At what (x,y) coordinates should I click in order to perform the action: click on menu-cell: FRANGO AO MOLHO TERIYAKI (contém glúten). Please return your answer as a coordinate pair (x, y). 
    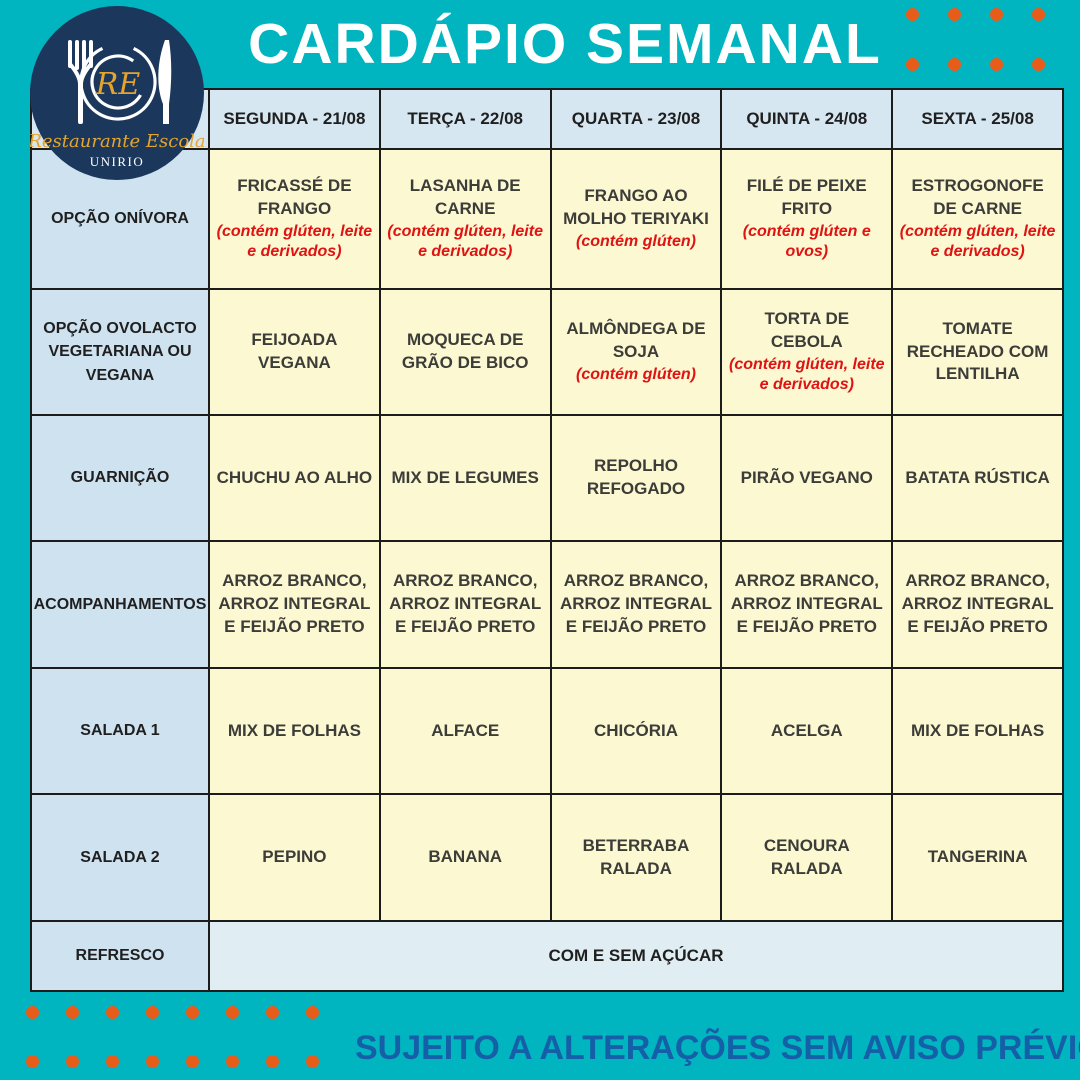
    Looking at the image, I should click on (637, 220).